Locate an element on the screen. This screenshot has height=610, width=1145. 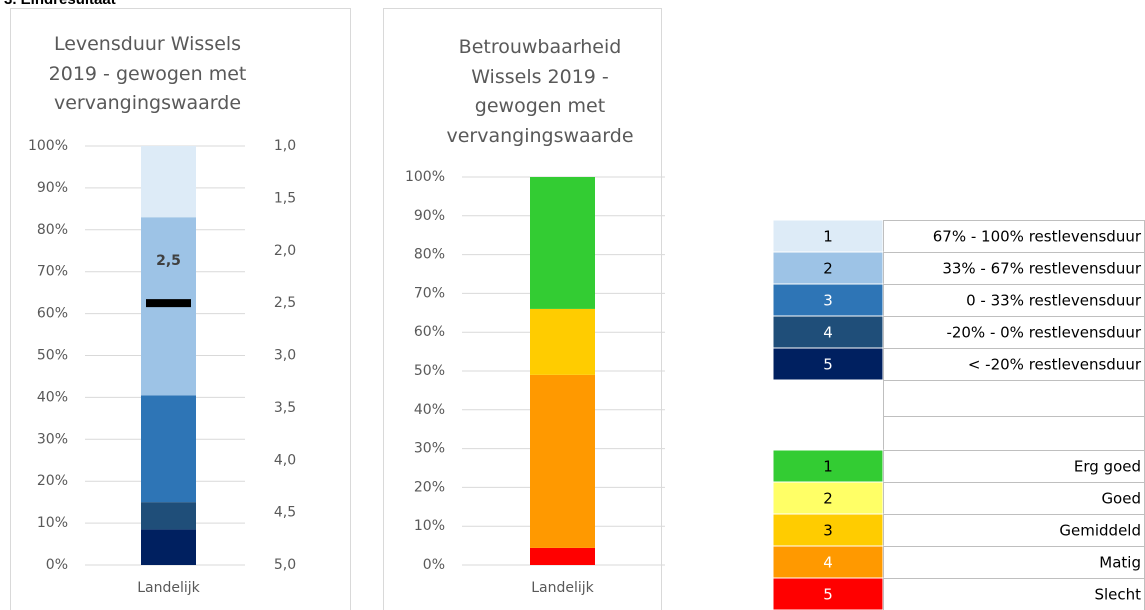
y2-tick-label: 2,0 is located at coordinates (285, 251).